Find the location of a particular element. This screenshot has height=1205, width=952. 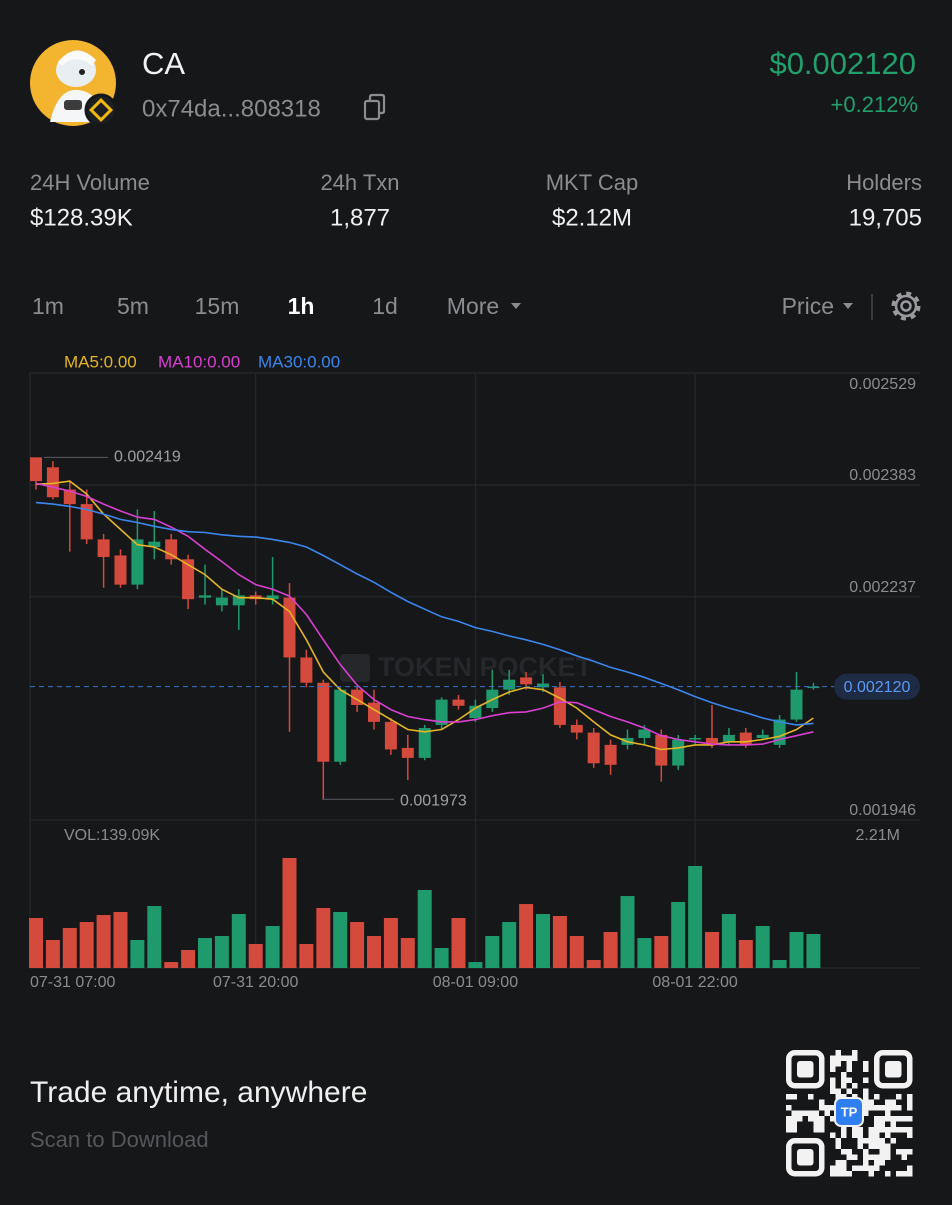

interval-tab: 1h is located at coordinates (301, 306).